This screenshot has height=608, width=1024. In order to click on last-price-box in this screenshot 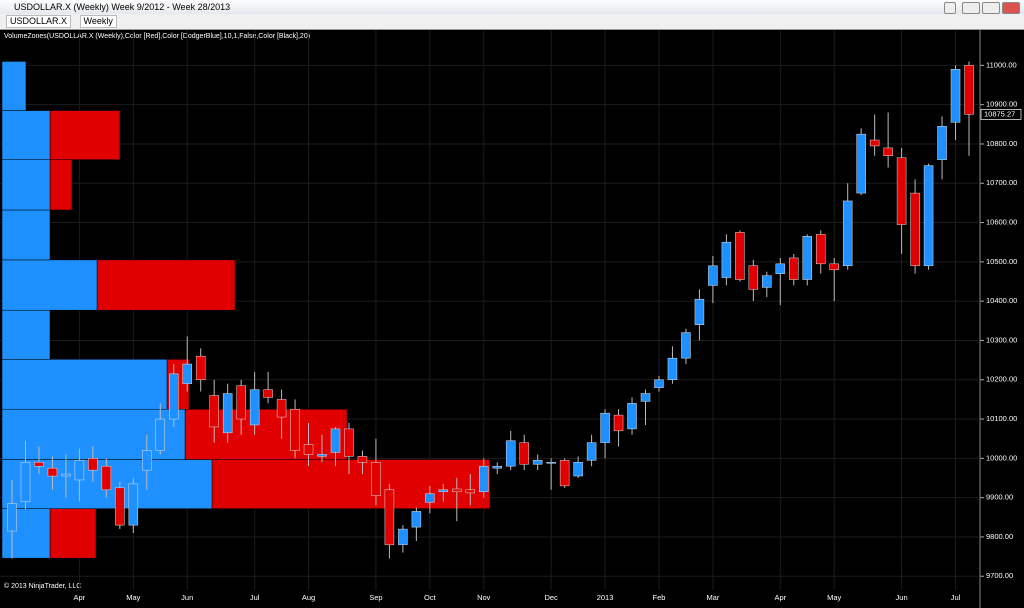, I will do `click(1001, 114)`.